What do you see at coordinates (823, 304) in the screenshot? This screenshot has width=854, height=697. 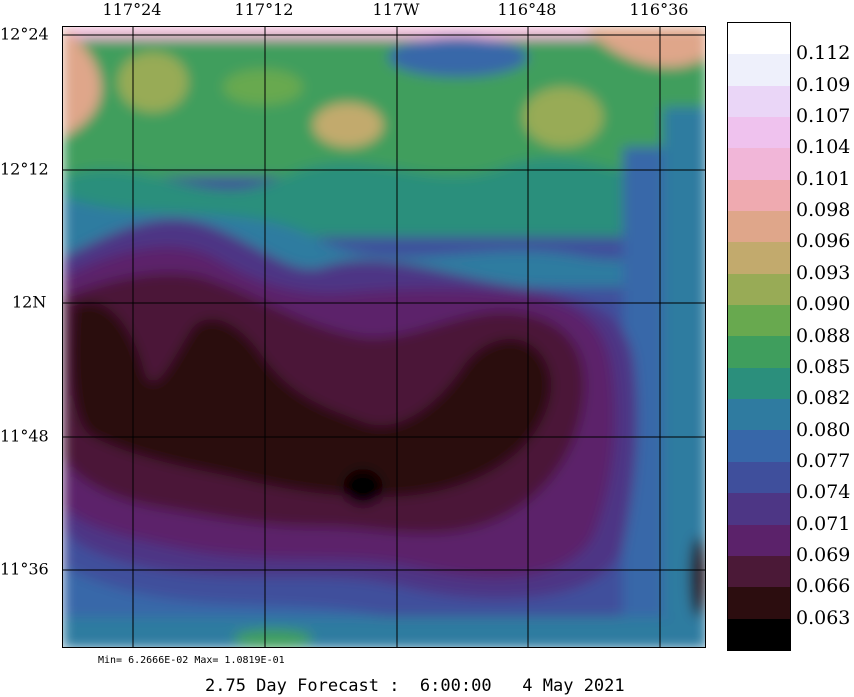 I see `colorbar-label: 0.090` at bounding box center [823, 304].